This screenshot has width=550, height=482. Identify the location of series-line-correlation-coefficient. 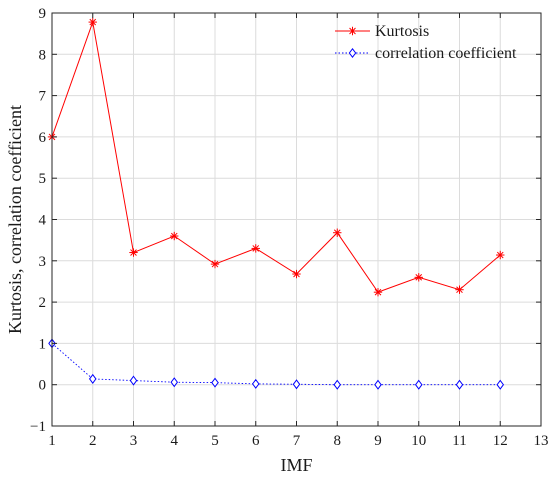
(276, 364).